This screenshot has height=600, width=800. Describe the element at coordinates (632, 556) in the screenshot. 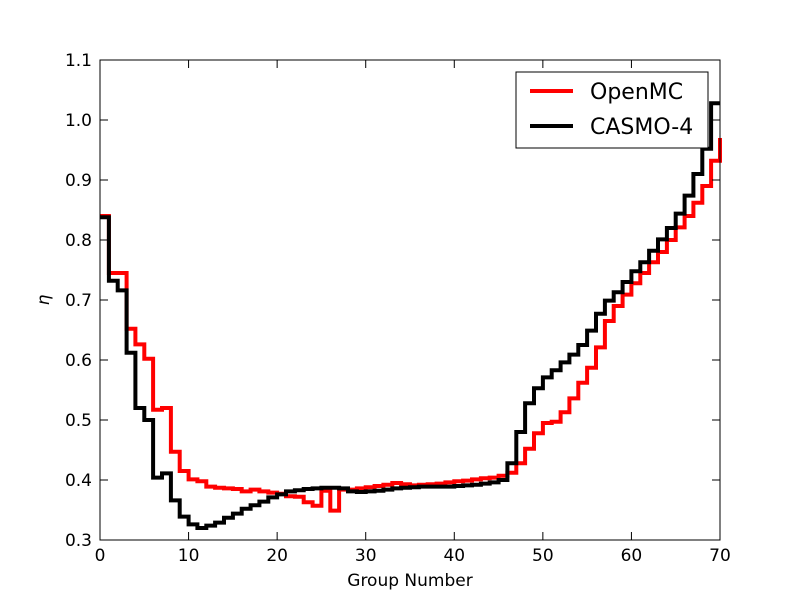

I see `x-tick-label: 60` at that location.